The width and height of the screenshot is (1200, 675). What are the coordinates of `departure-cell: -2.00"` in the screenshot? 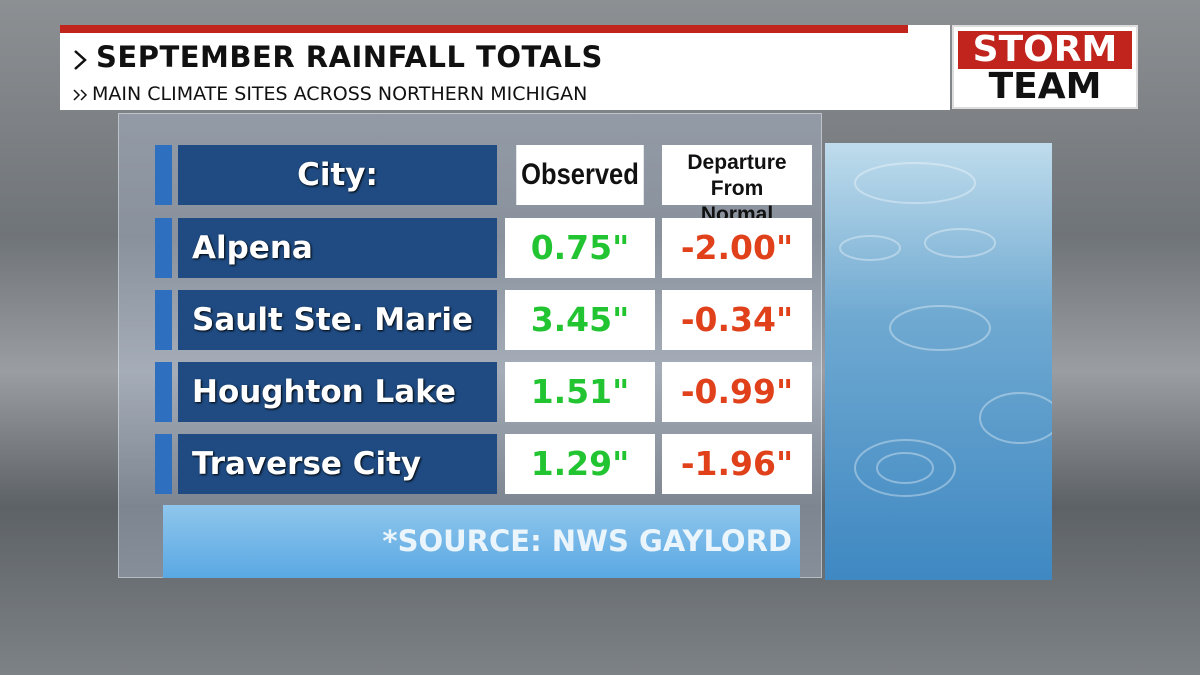 It's located at (737, 248).